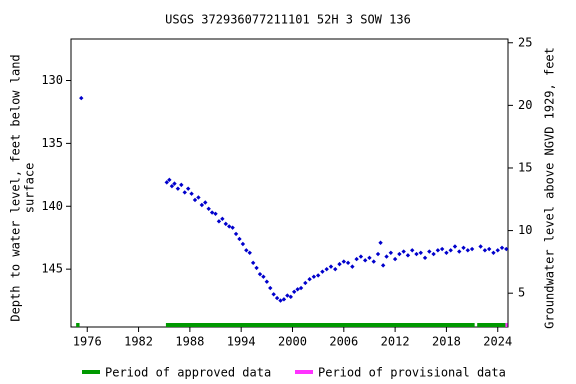 The height and width of the screenshot is (384, 576). I want to click on y-tick-label: 140, so click(52, 206).